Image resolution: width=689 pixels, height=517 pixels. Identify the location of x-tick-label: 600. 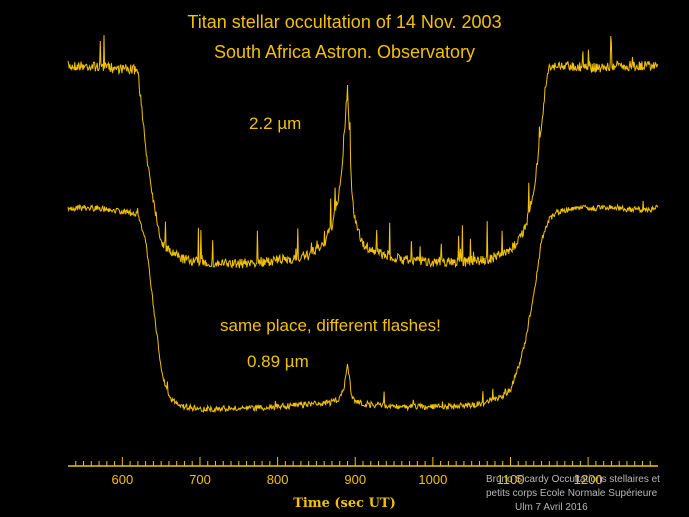
(122, 479).